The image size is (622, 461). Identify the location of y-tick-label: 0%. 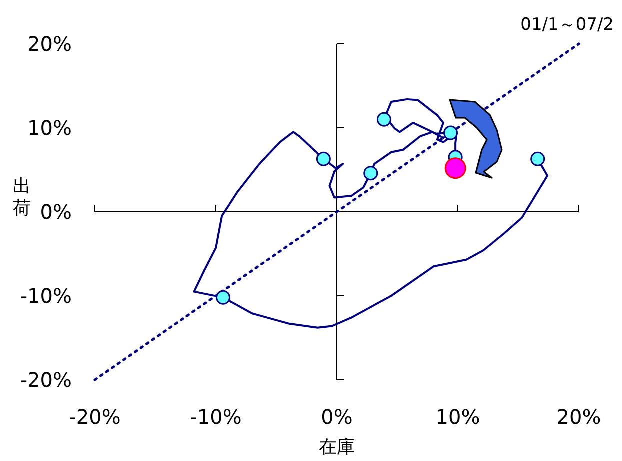
(56, 212).